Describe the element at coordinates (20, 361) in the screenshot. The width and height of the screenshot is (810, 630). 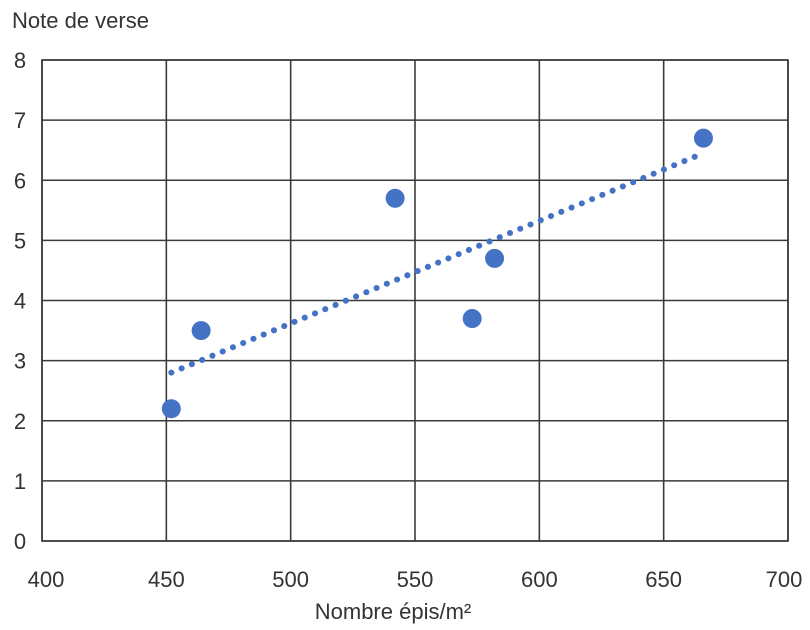
I see `y-tick-label-3: 3` at that location.